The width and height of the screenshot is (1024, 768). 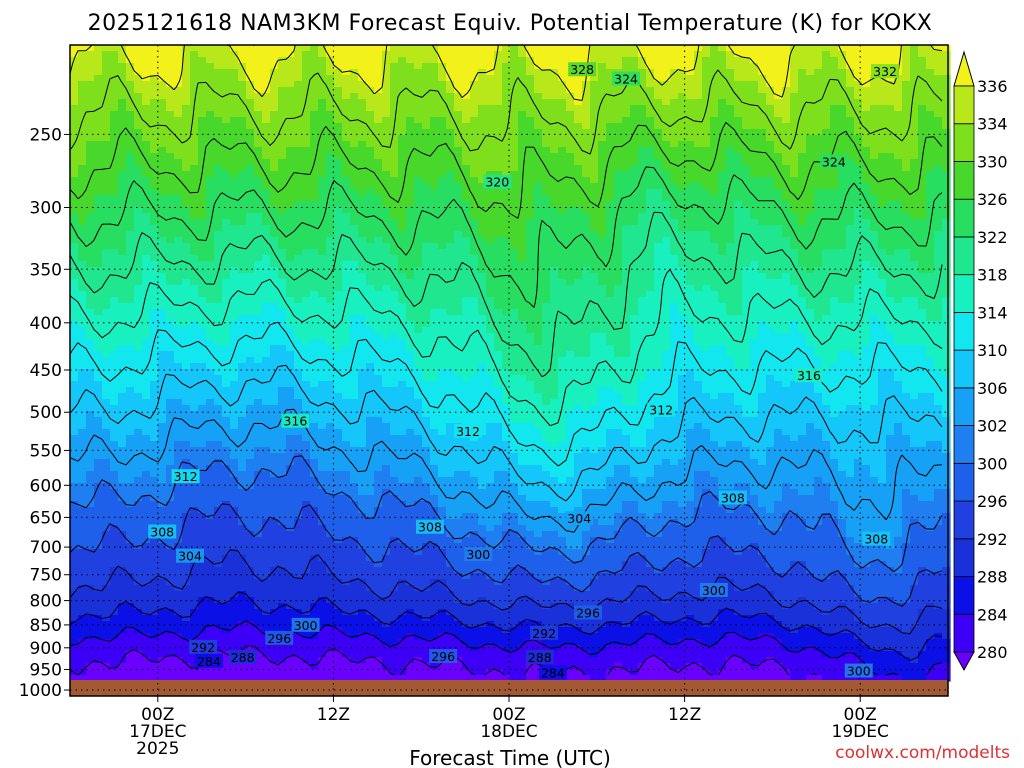 What do you see at coordinates (992, 501) in the screenshot?
I see `colorbar-label: 296` at bounding box center [992, 501].